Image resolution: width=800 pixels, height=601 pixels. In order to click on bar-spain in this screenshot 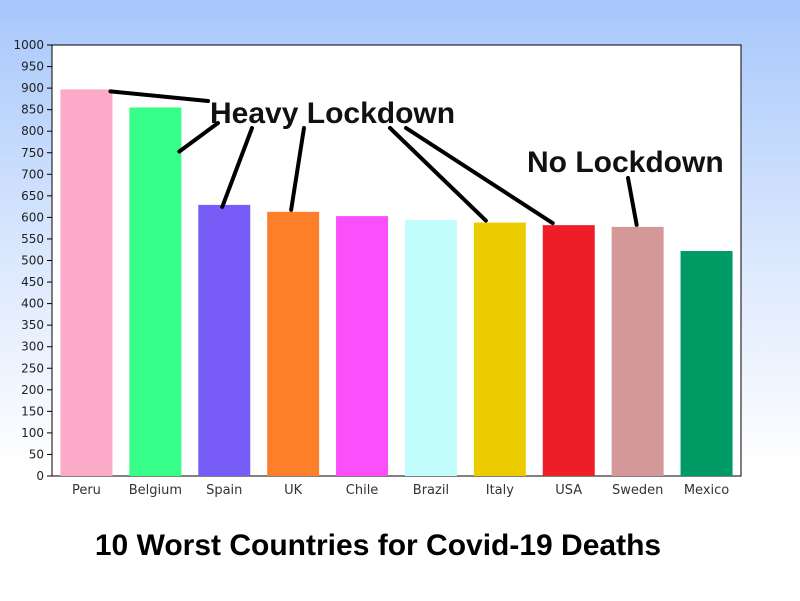, I will do `click(224, 340)`.